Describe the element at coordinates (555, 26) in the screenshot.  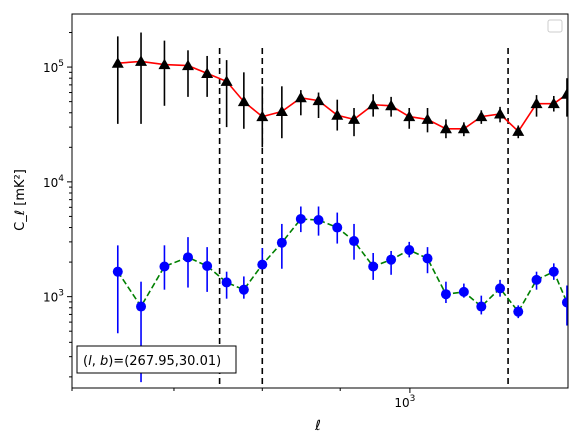
I see `legend-box` at that location.